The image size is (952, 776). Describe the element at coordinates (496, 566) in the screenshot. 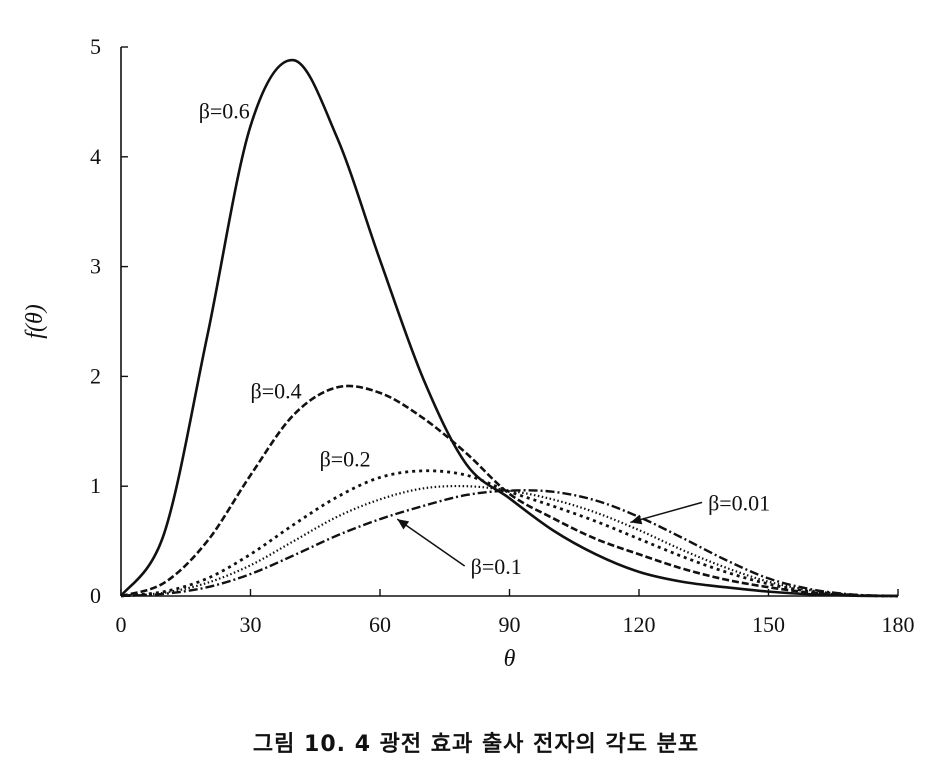

I see `curve-label-3: β=0.1` at that location.